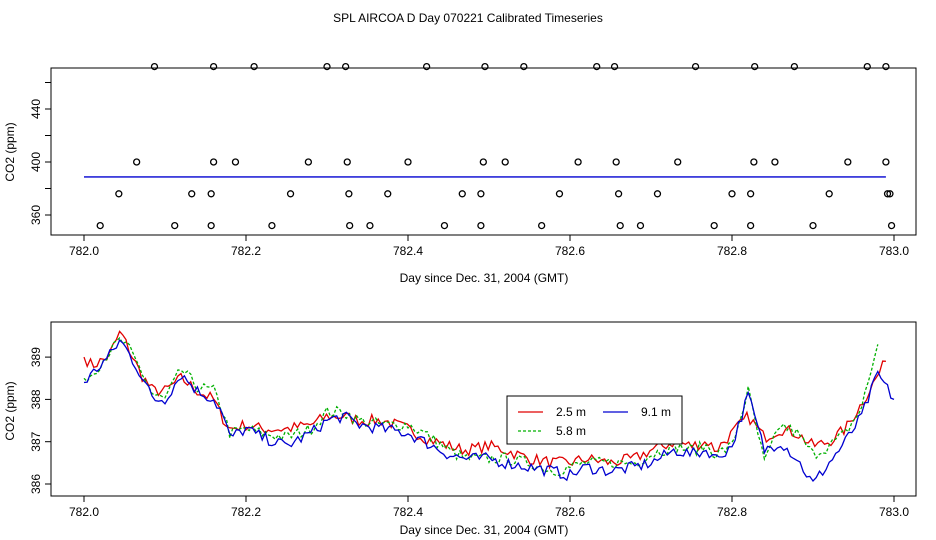  Describe the element at coordinates (10, 151) in the screenshot. I see `top-y-axis-label: CO2 (ppm)` at that location.